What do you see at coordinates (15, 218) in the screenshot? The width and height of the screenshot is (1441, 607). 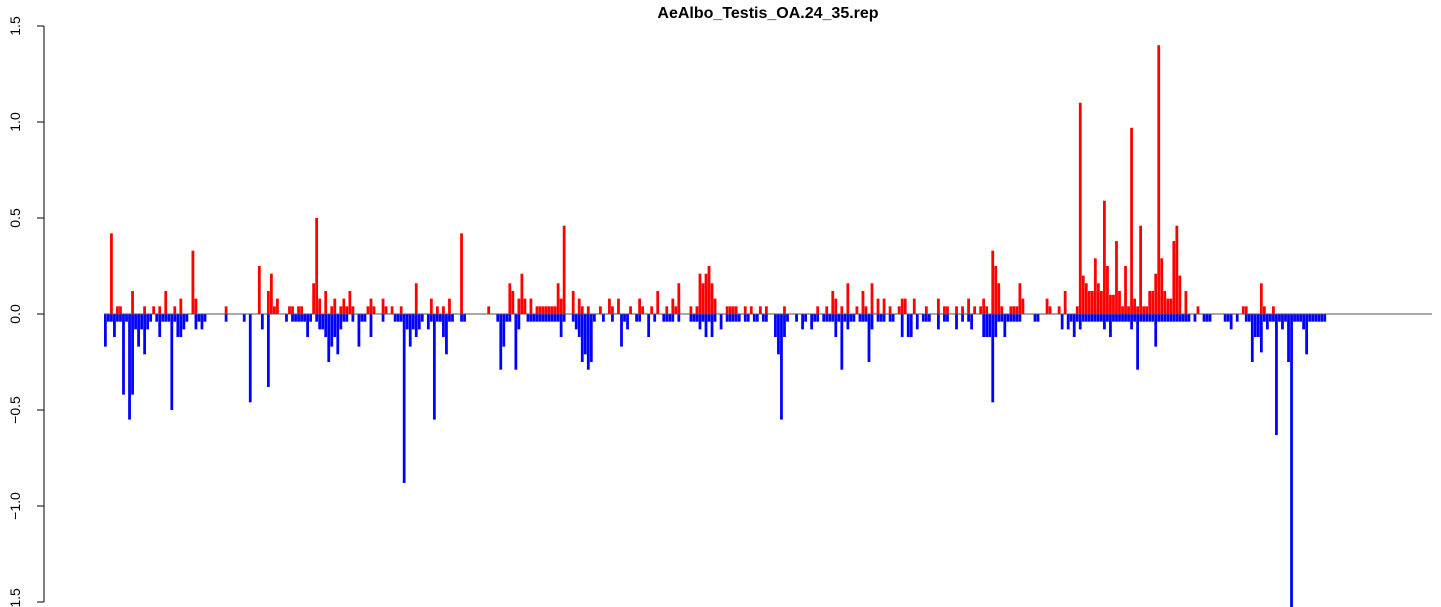 I see `y-tick-label: 0.5` at bounding box center [15, 218].